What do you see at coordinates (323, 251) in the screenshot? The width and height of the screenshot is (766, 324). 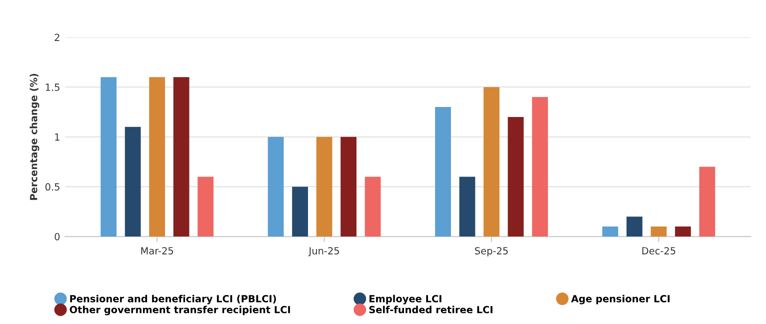 I see `x-tick-label: Jun-25` at bounding box center [323, 251].